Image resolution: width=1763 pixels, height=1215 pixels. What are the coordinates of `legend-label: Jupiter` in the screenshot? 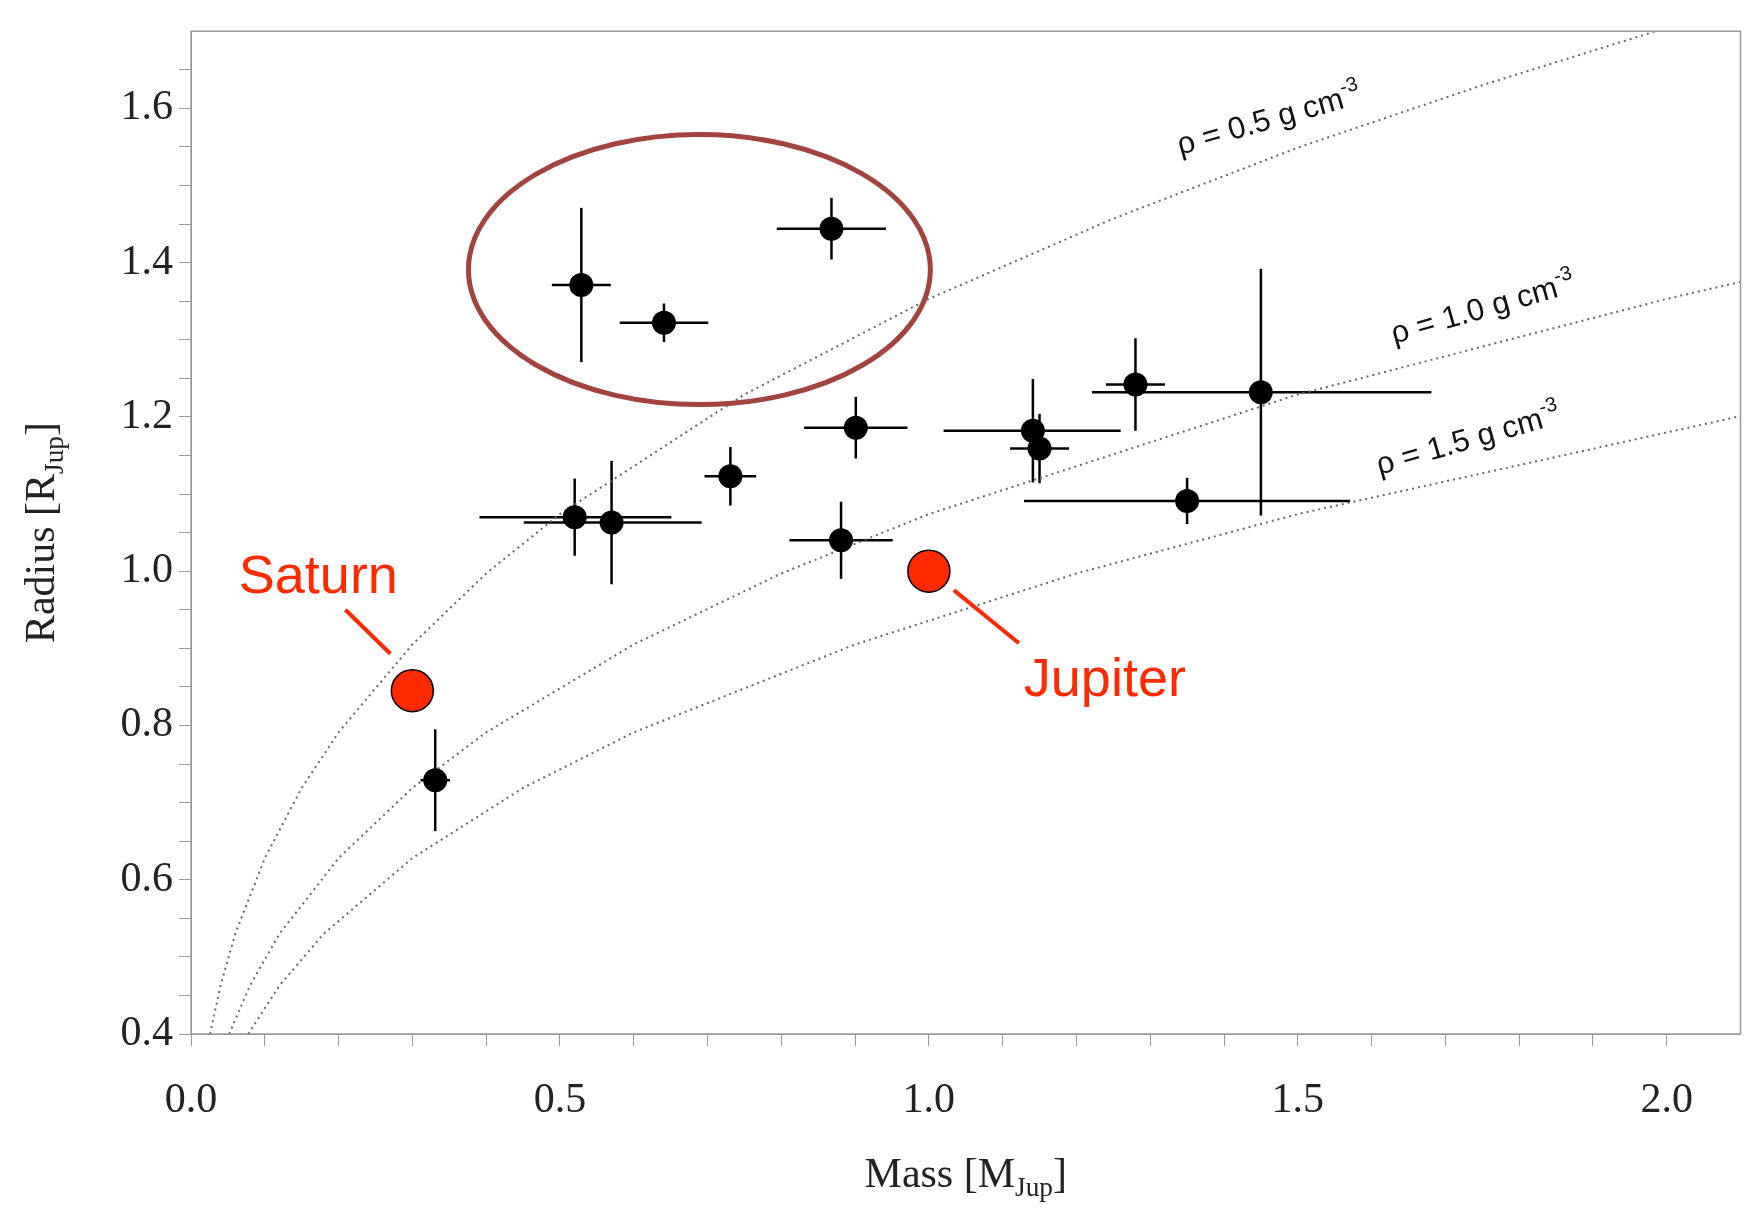 It's located at (1104, 677).